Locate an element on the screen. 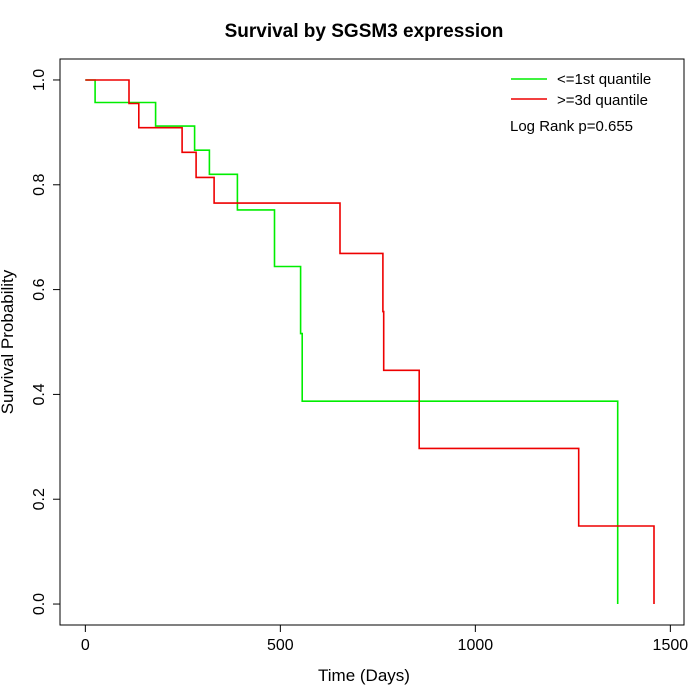 The image size is (700, 700). x-tick-label: 1000 is located at coordinates (476, 645).